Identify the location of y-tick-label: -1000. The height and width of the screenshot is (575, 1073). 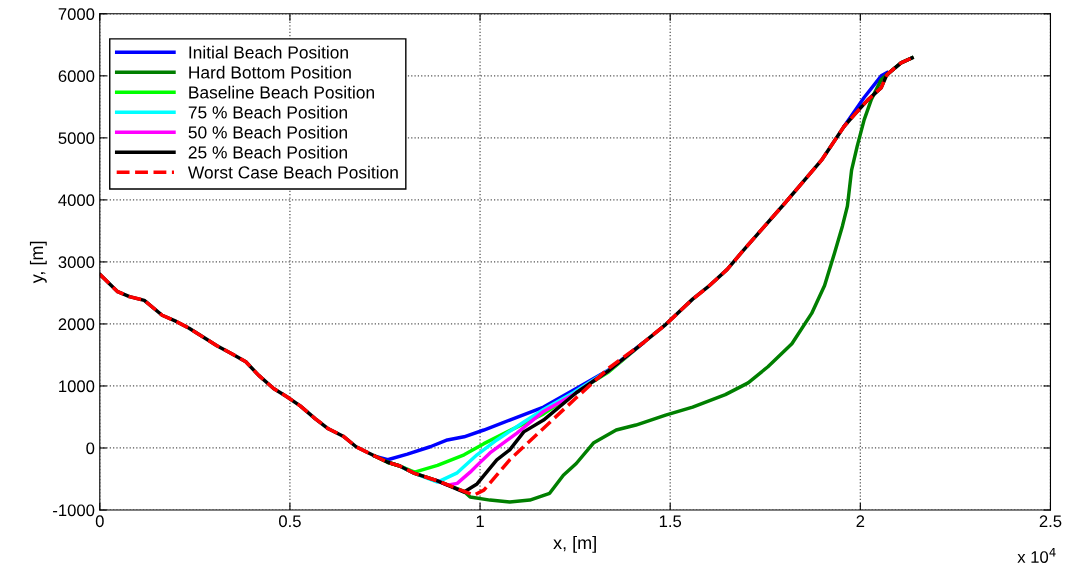
(74, 510).